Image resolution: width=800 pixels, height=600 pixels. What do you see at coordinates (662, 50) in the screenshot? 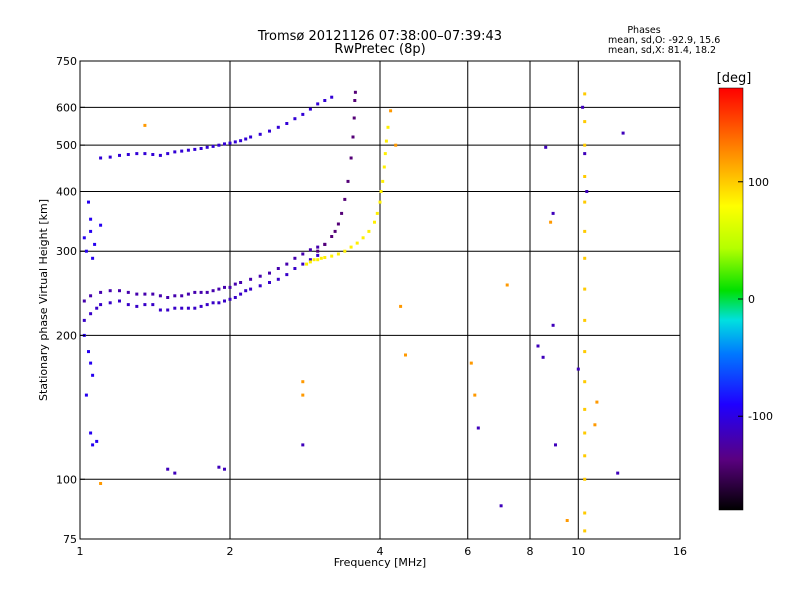
I see `stats-x-line: mean, sd,X: 81.4, 18.2` at bounding box center [662, 50].